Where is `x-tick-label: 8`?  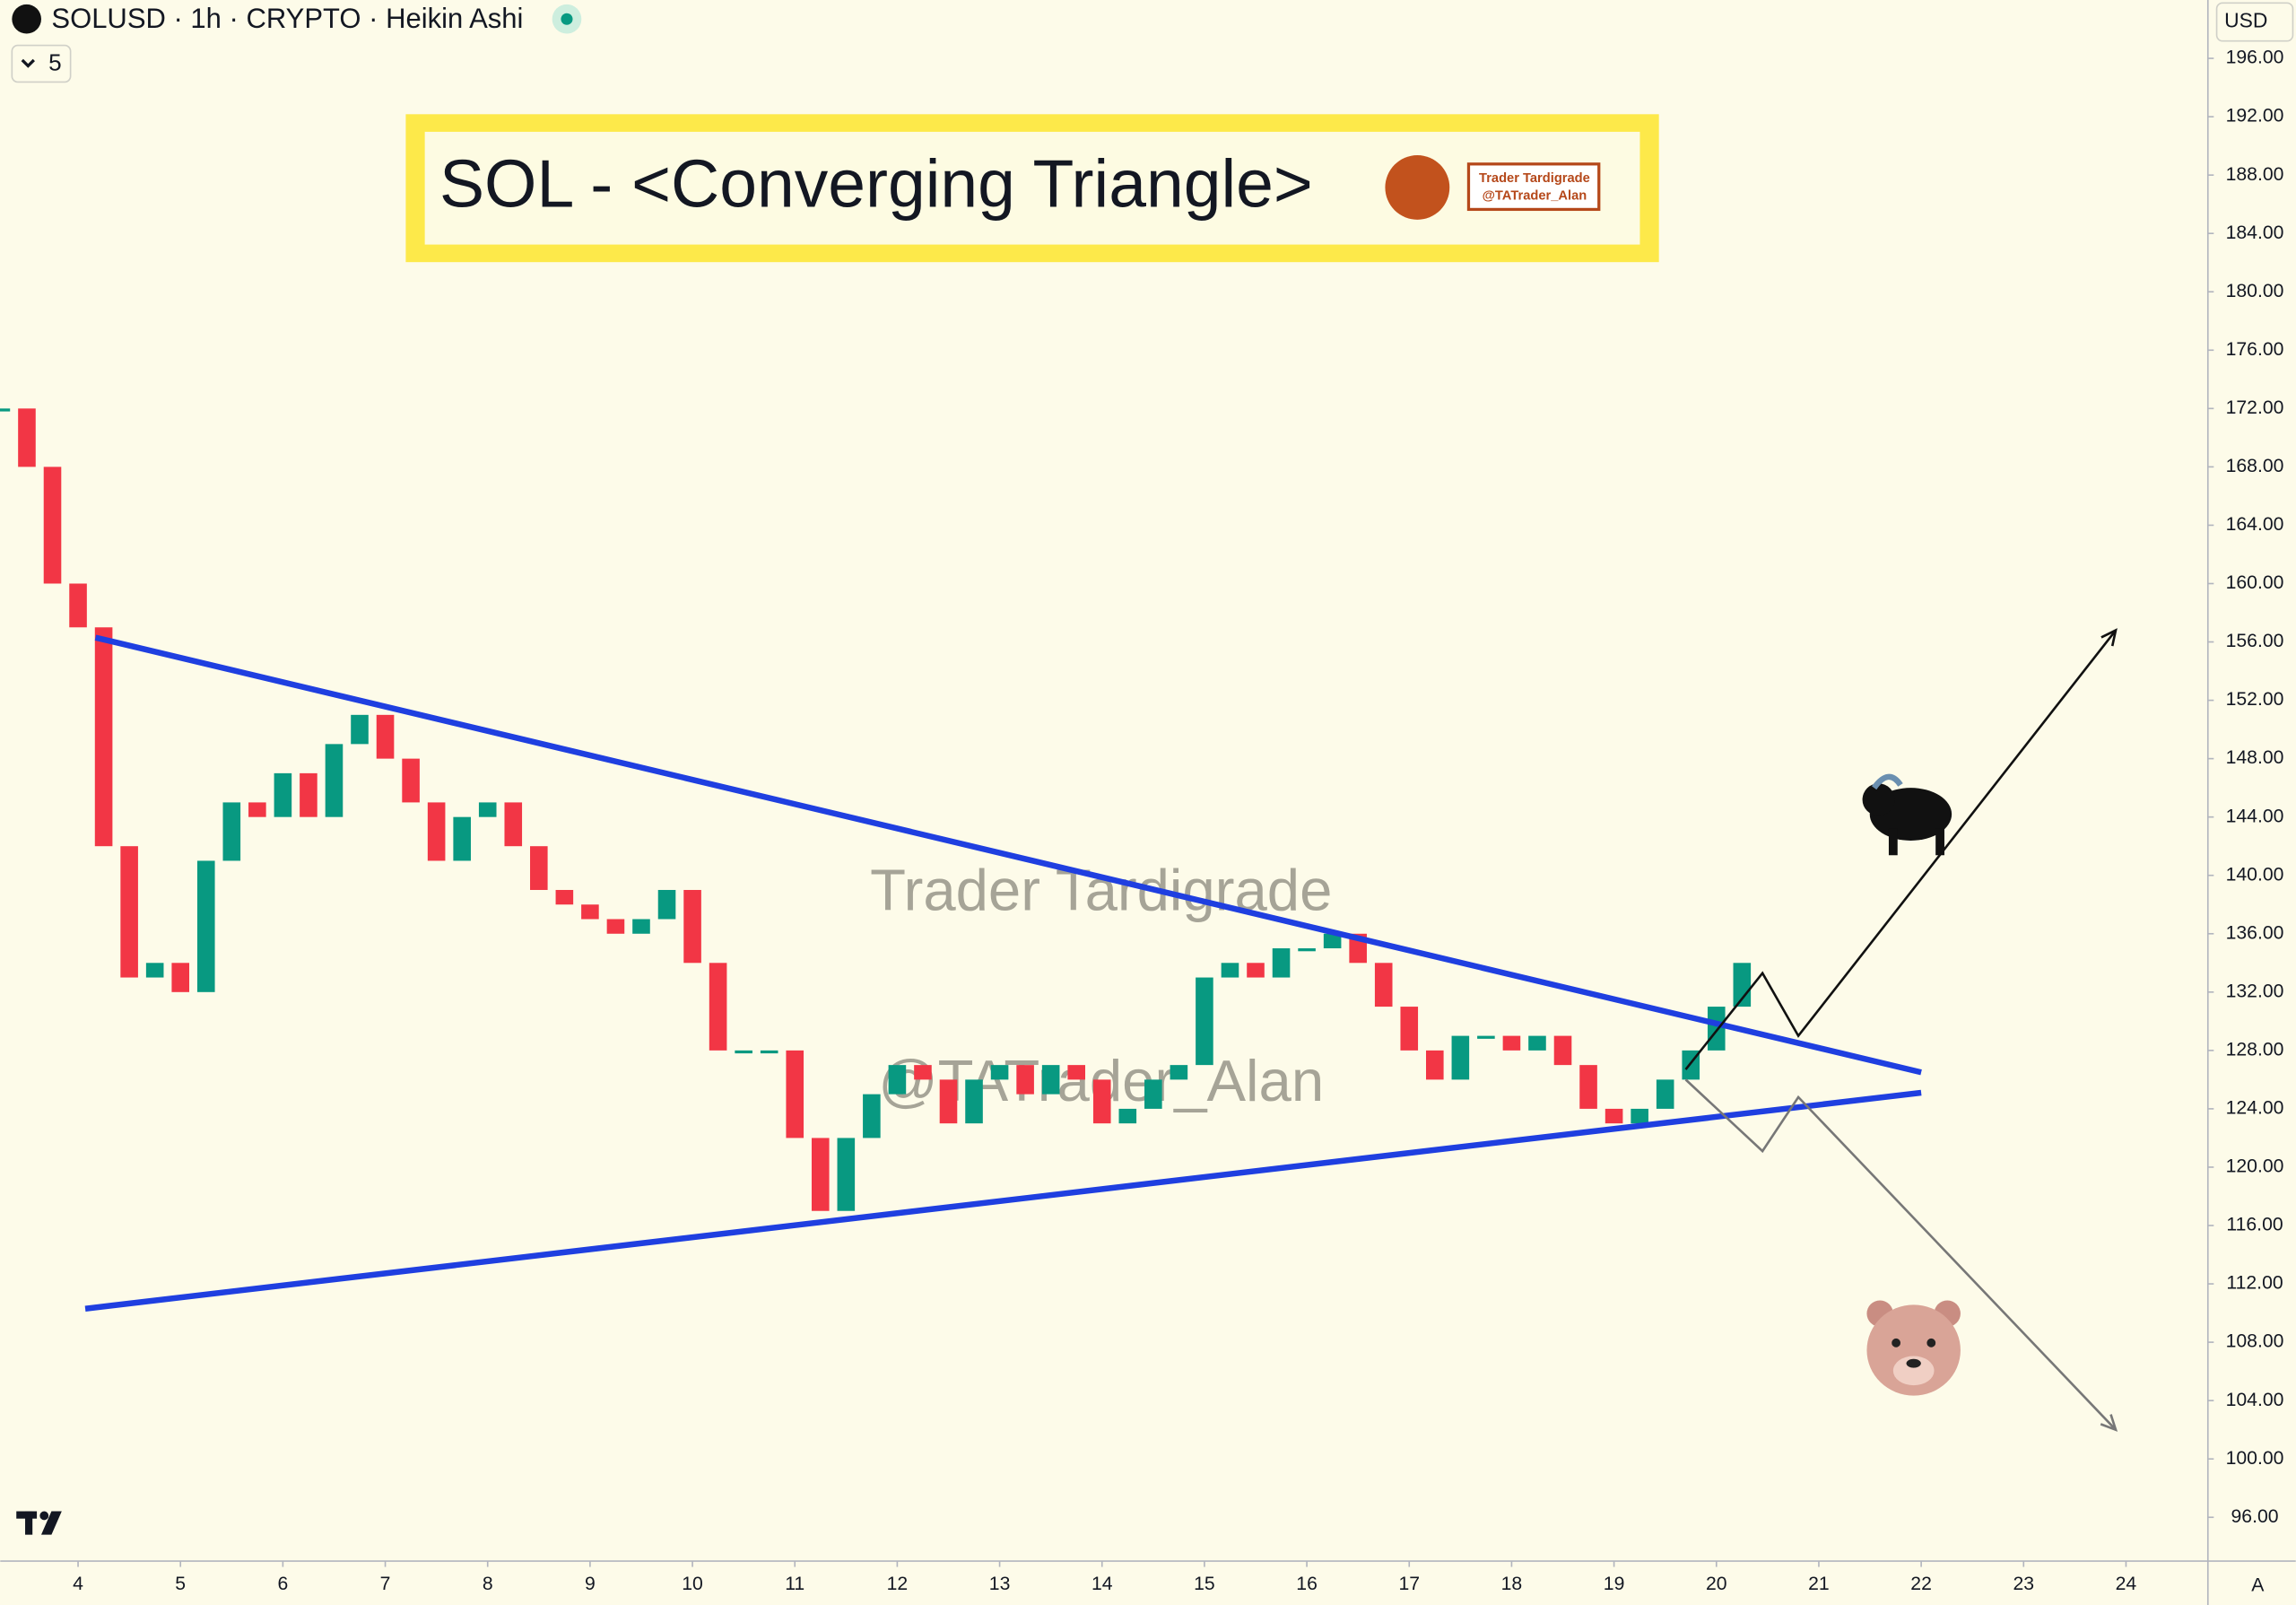
x-tick-label: 8 is located at coordinates (488, 1584).